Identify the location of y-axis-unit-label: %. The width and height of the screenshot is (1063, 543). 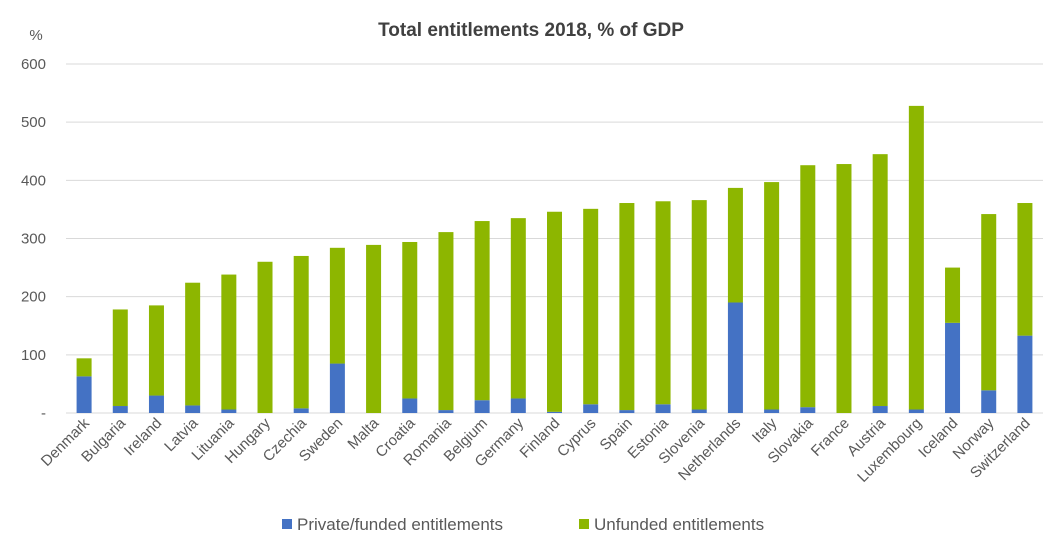
(35, 35).